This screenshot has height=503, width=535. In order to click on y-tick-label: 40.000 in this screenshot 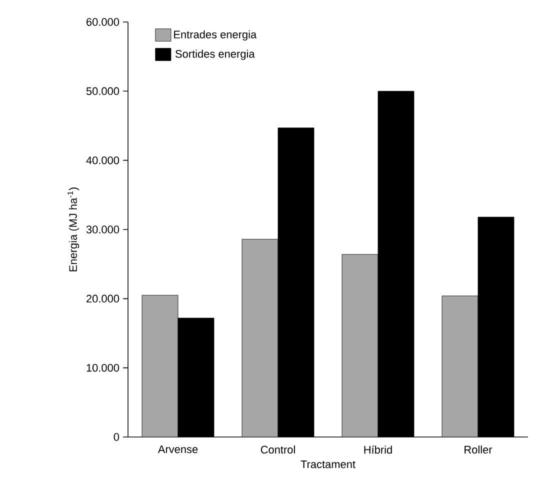, I will do `click(103, 160)`.